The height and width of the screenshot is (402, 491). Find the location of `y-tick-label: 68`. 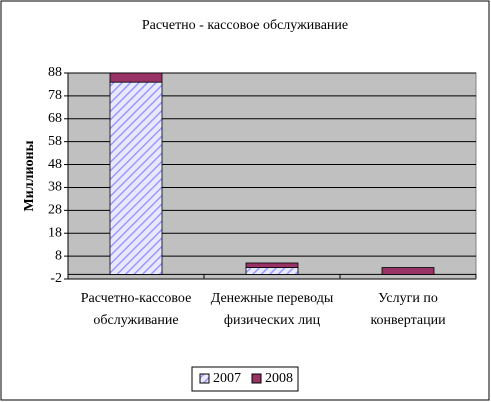

y-tick-label: 68 is located at coordinates (55, 118).